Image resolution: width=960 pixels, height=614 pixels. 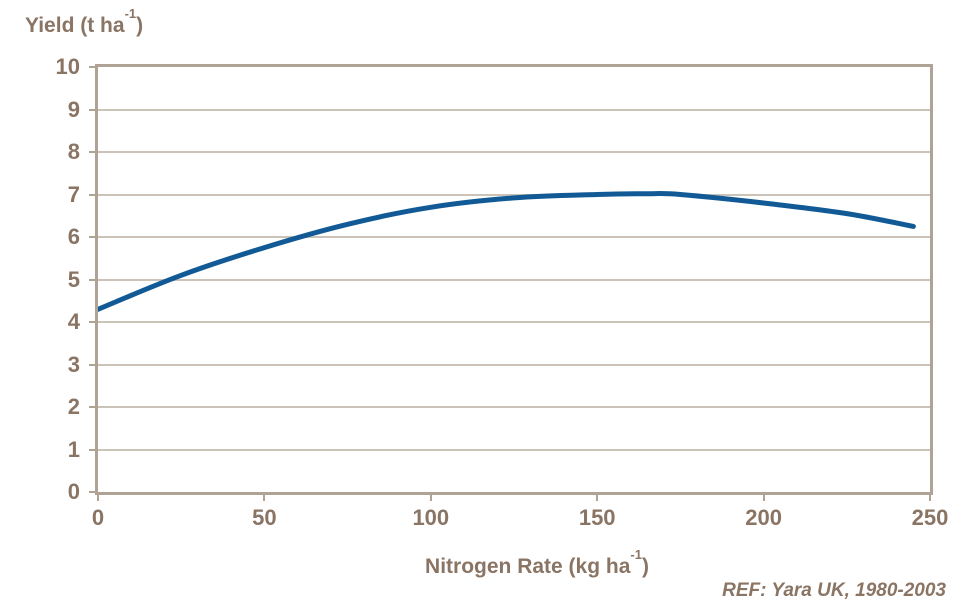 I want to click on x-tick-label-150: 150, so click(x=597, y=517).